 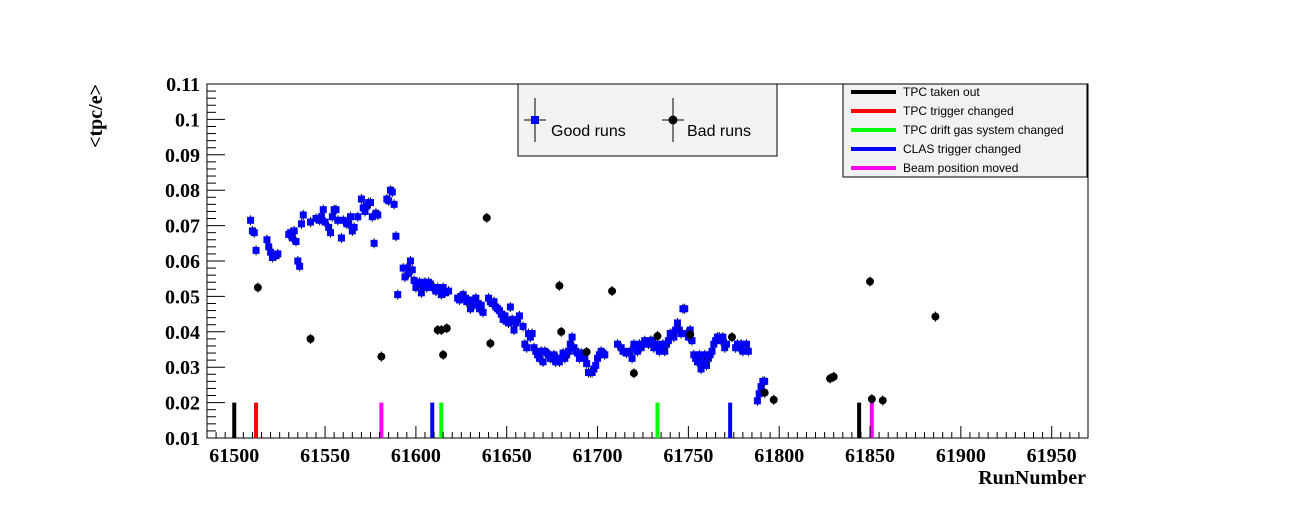 What do you see at coordinates (719, 131) in the screenshot?
I see `legend-bad-runs-label: Bad runs` at bounding box center [719, 131].